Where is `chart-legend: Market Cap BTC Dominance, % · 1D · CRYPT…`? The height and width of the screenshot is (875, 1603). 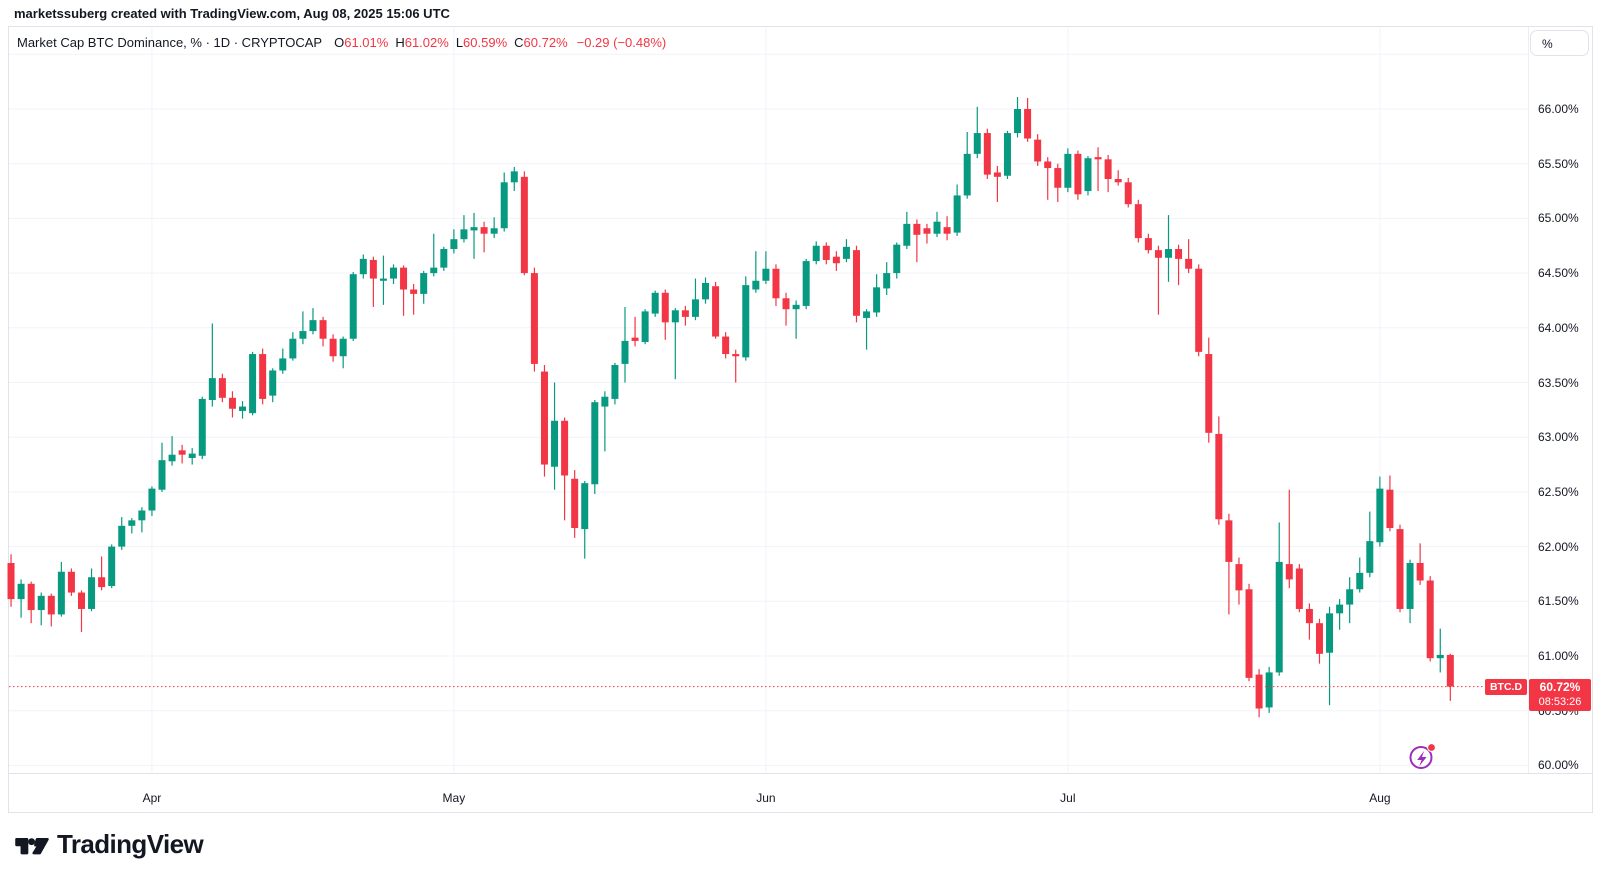
chart-legend: Market Cap BTC Dominance, % · 1D · CRYPT… is located at coordinates (341, 42).